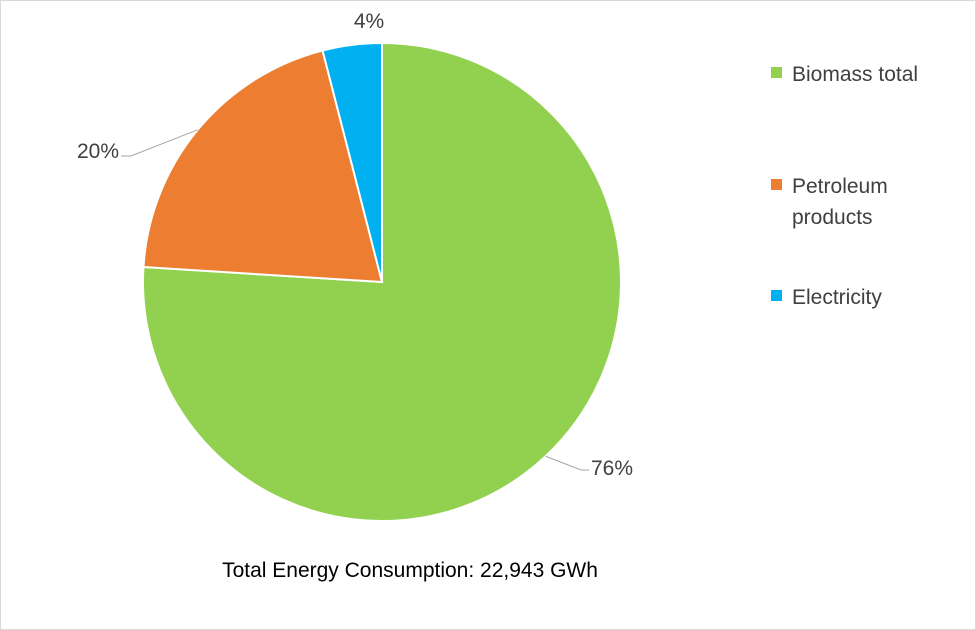 The height and width of the screenshot is (630, 976). What do you see at coordinates (776, 72) in the screenshot?
I see `legend-swatch-biomass` at bounding box center [776, 72].